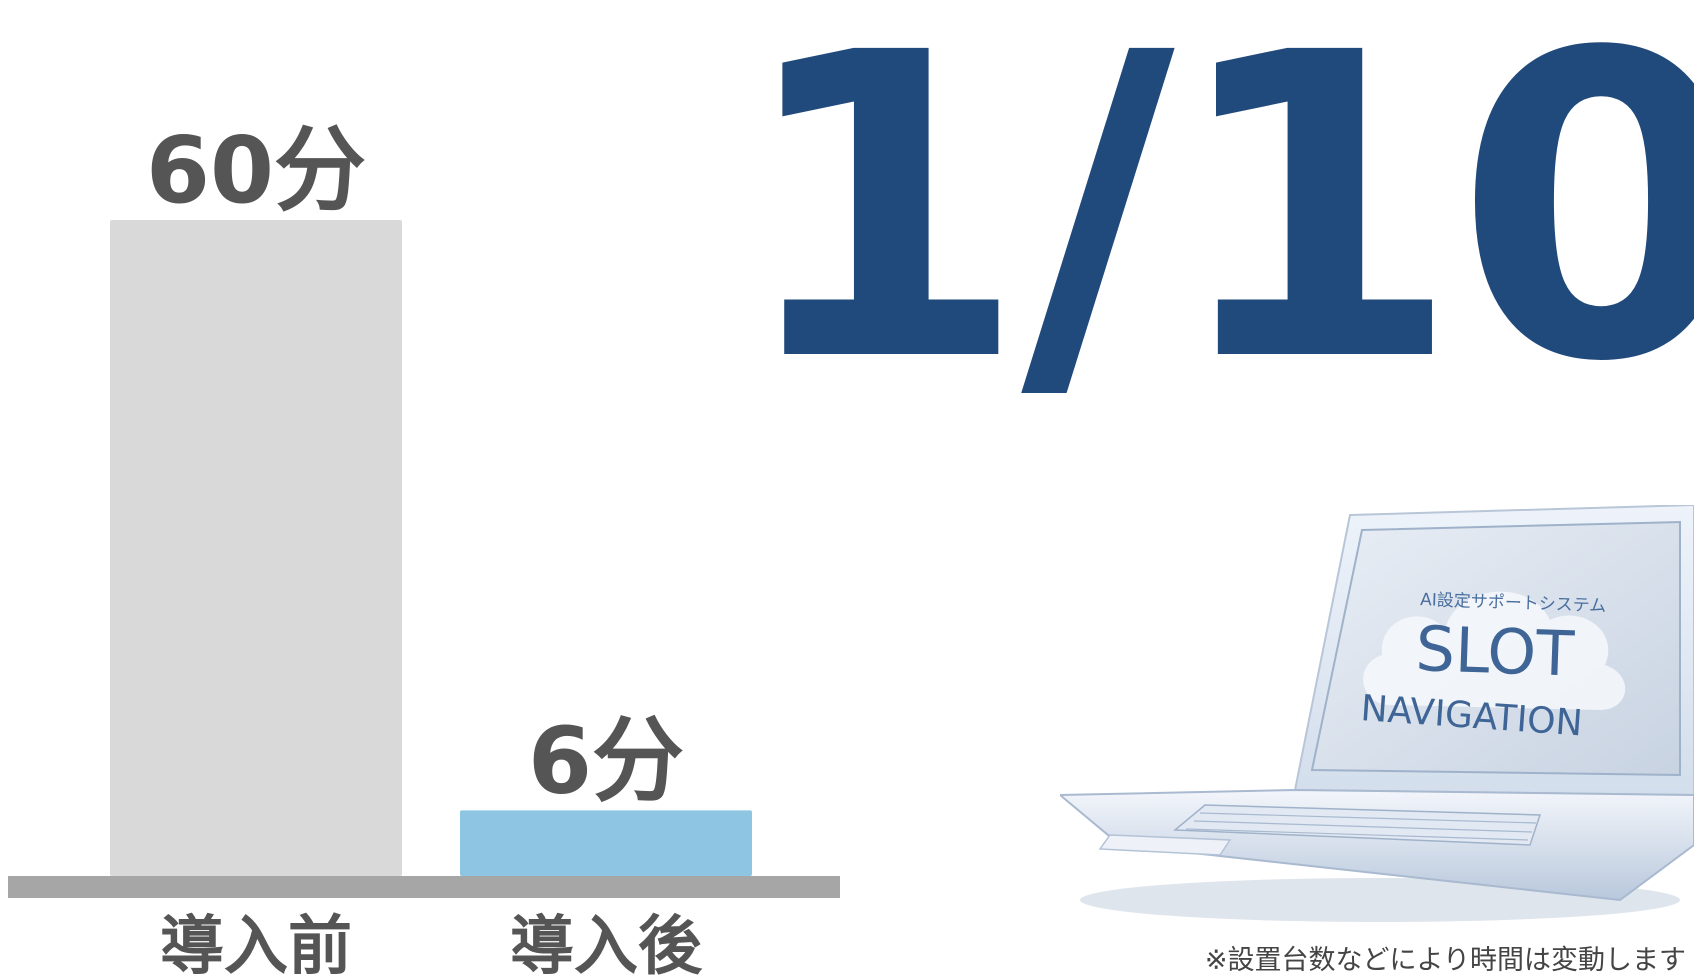 This screenshot has height=977, width=1694. Describe the element at coordinates (606, 760) in the screenshot. I see `value-label-2: 6分` at that location.